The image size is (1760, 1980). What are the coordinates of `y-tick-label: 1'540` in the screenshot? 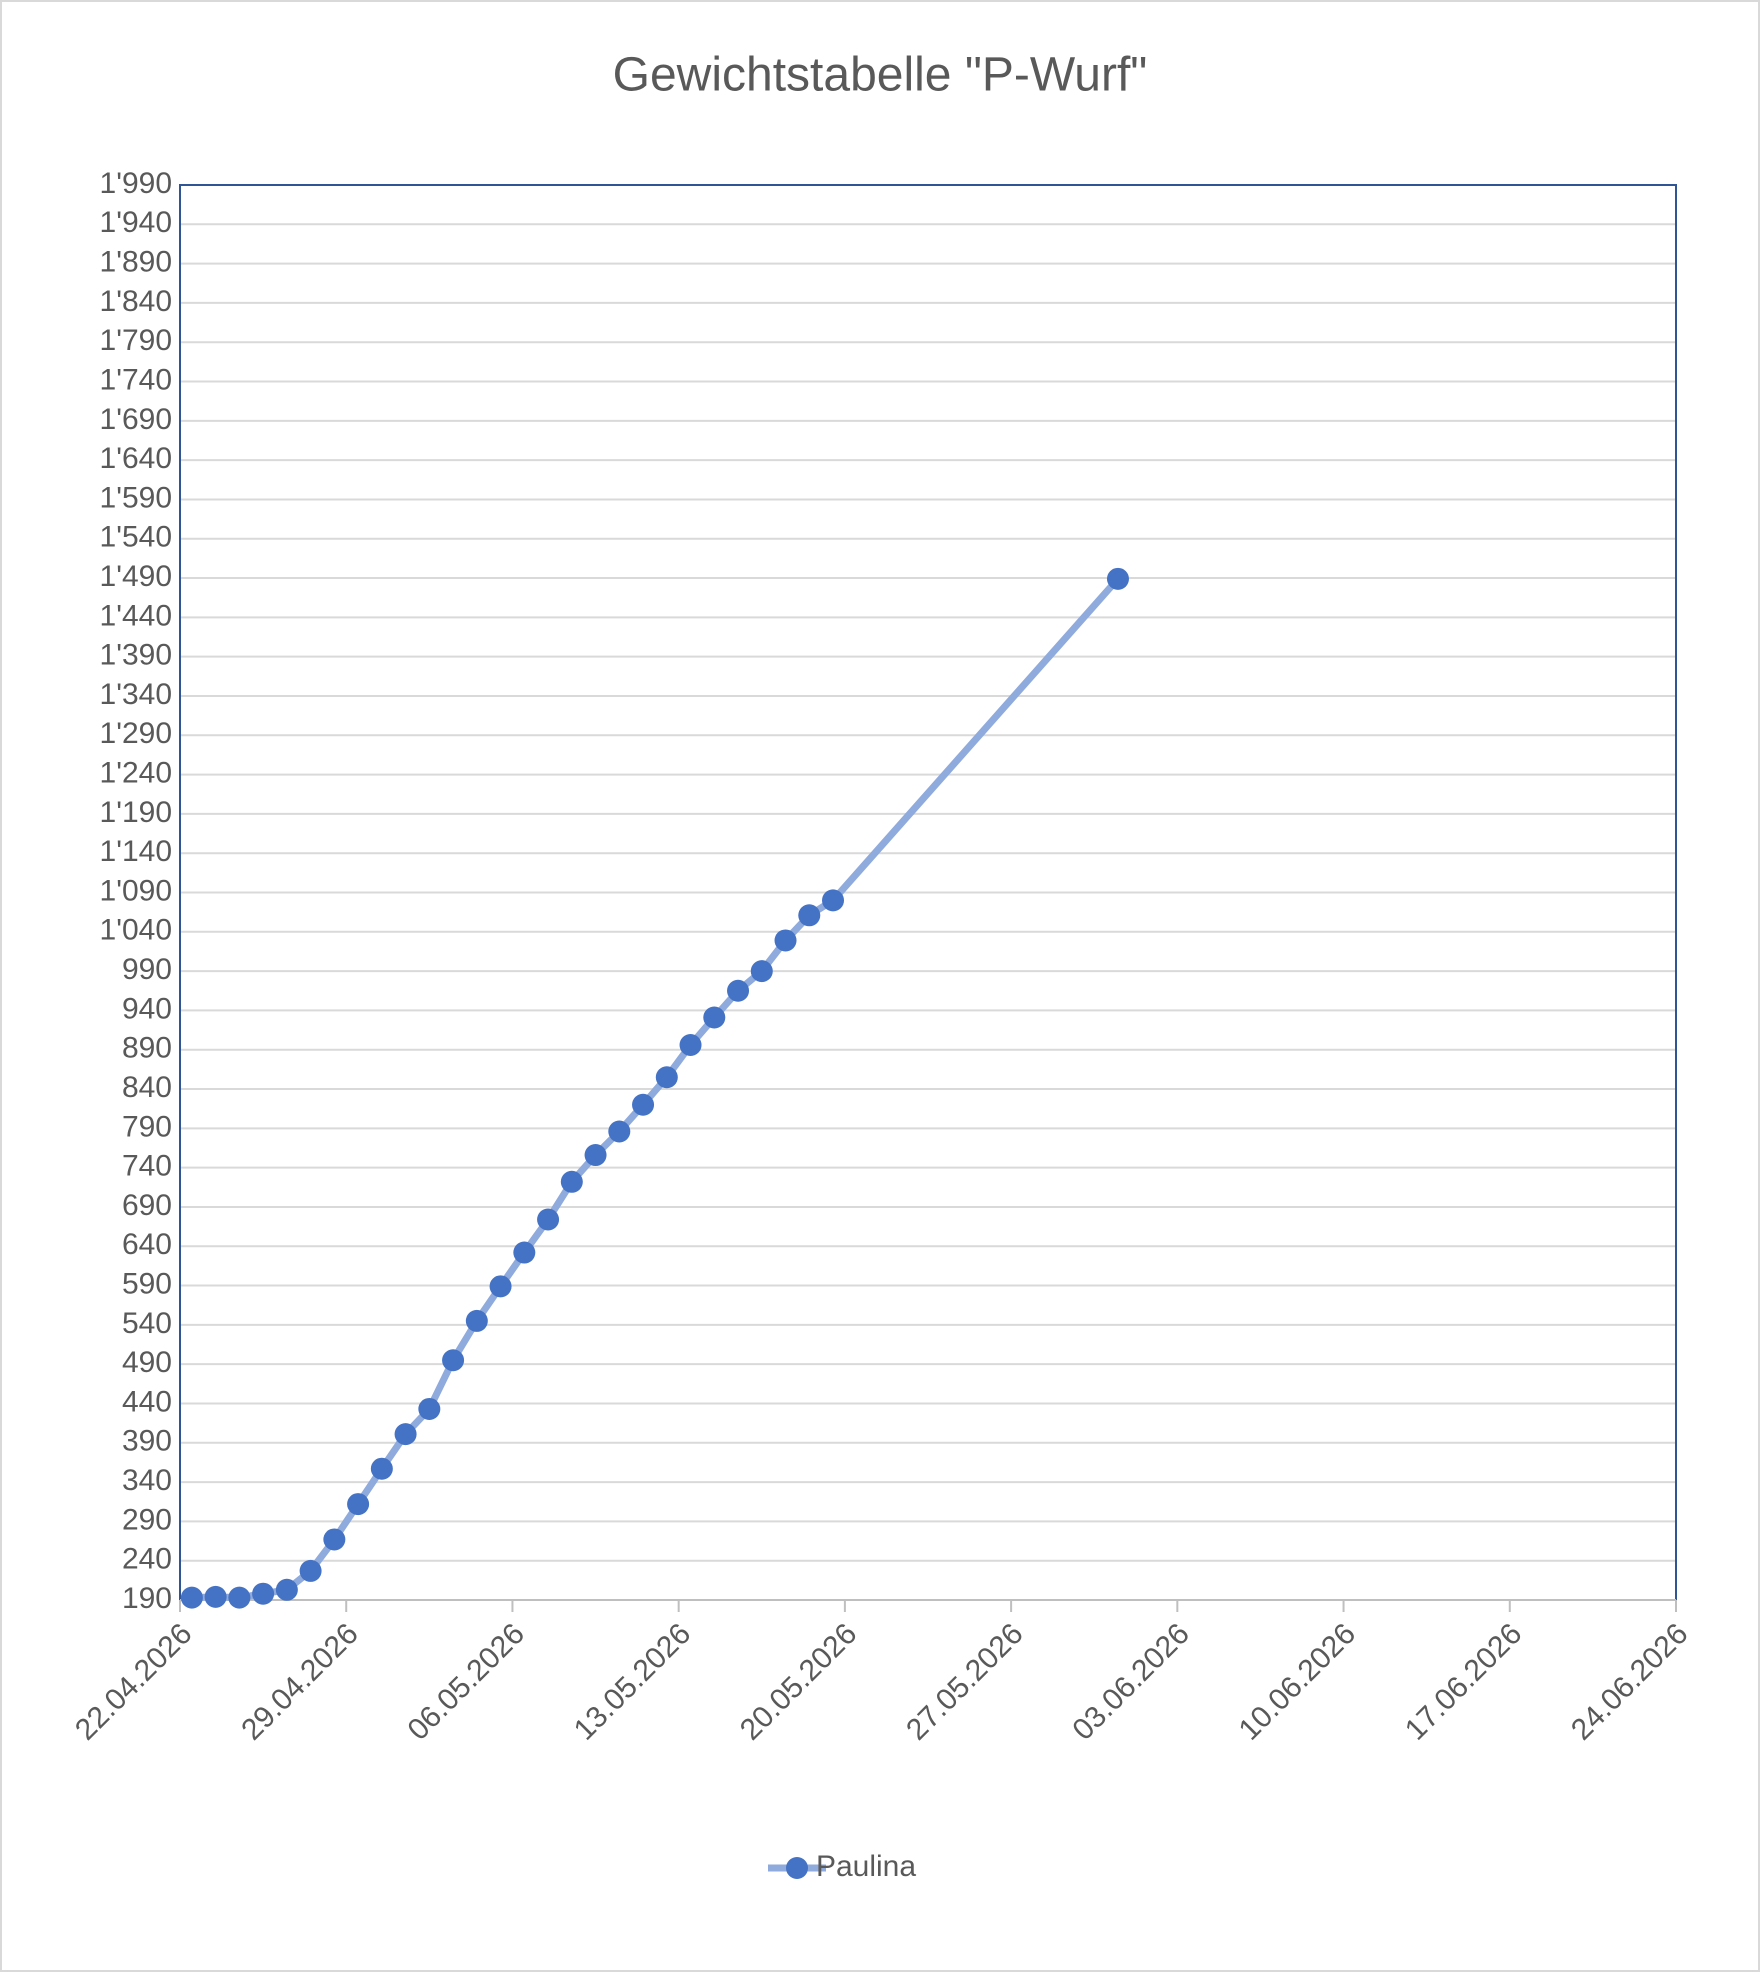 It's located at (136, 537).